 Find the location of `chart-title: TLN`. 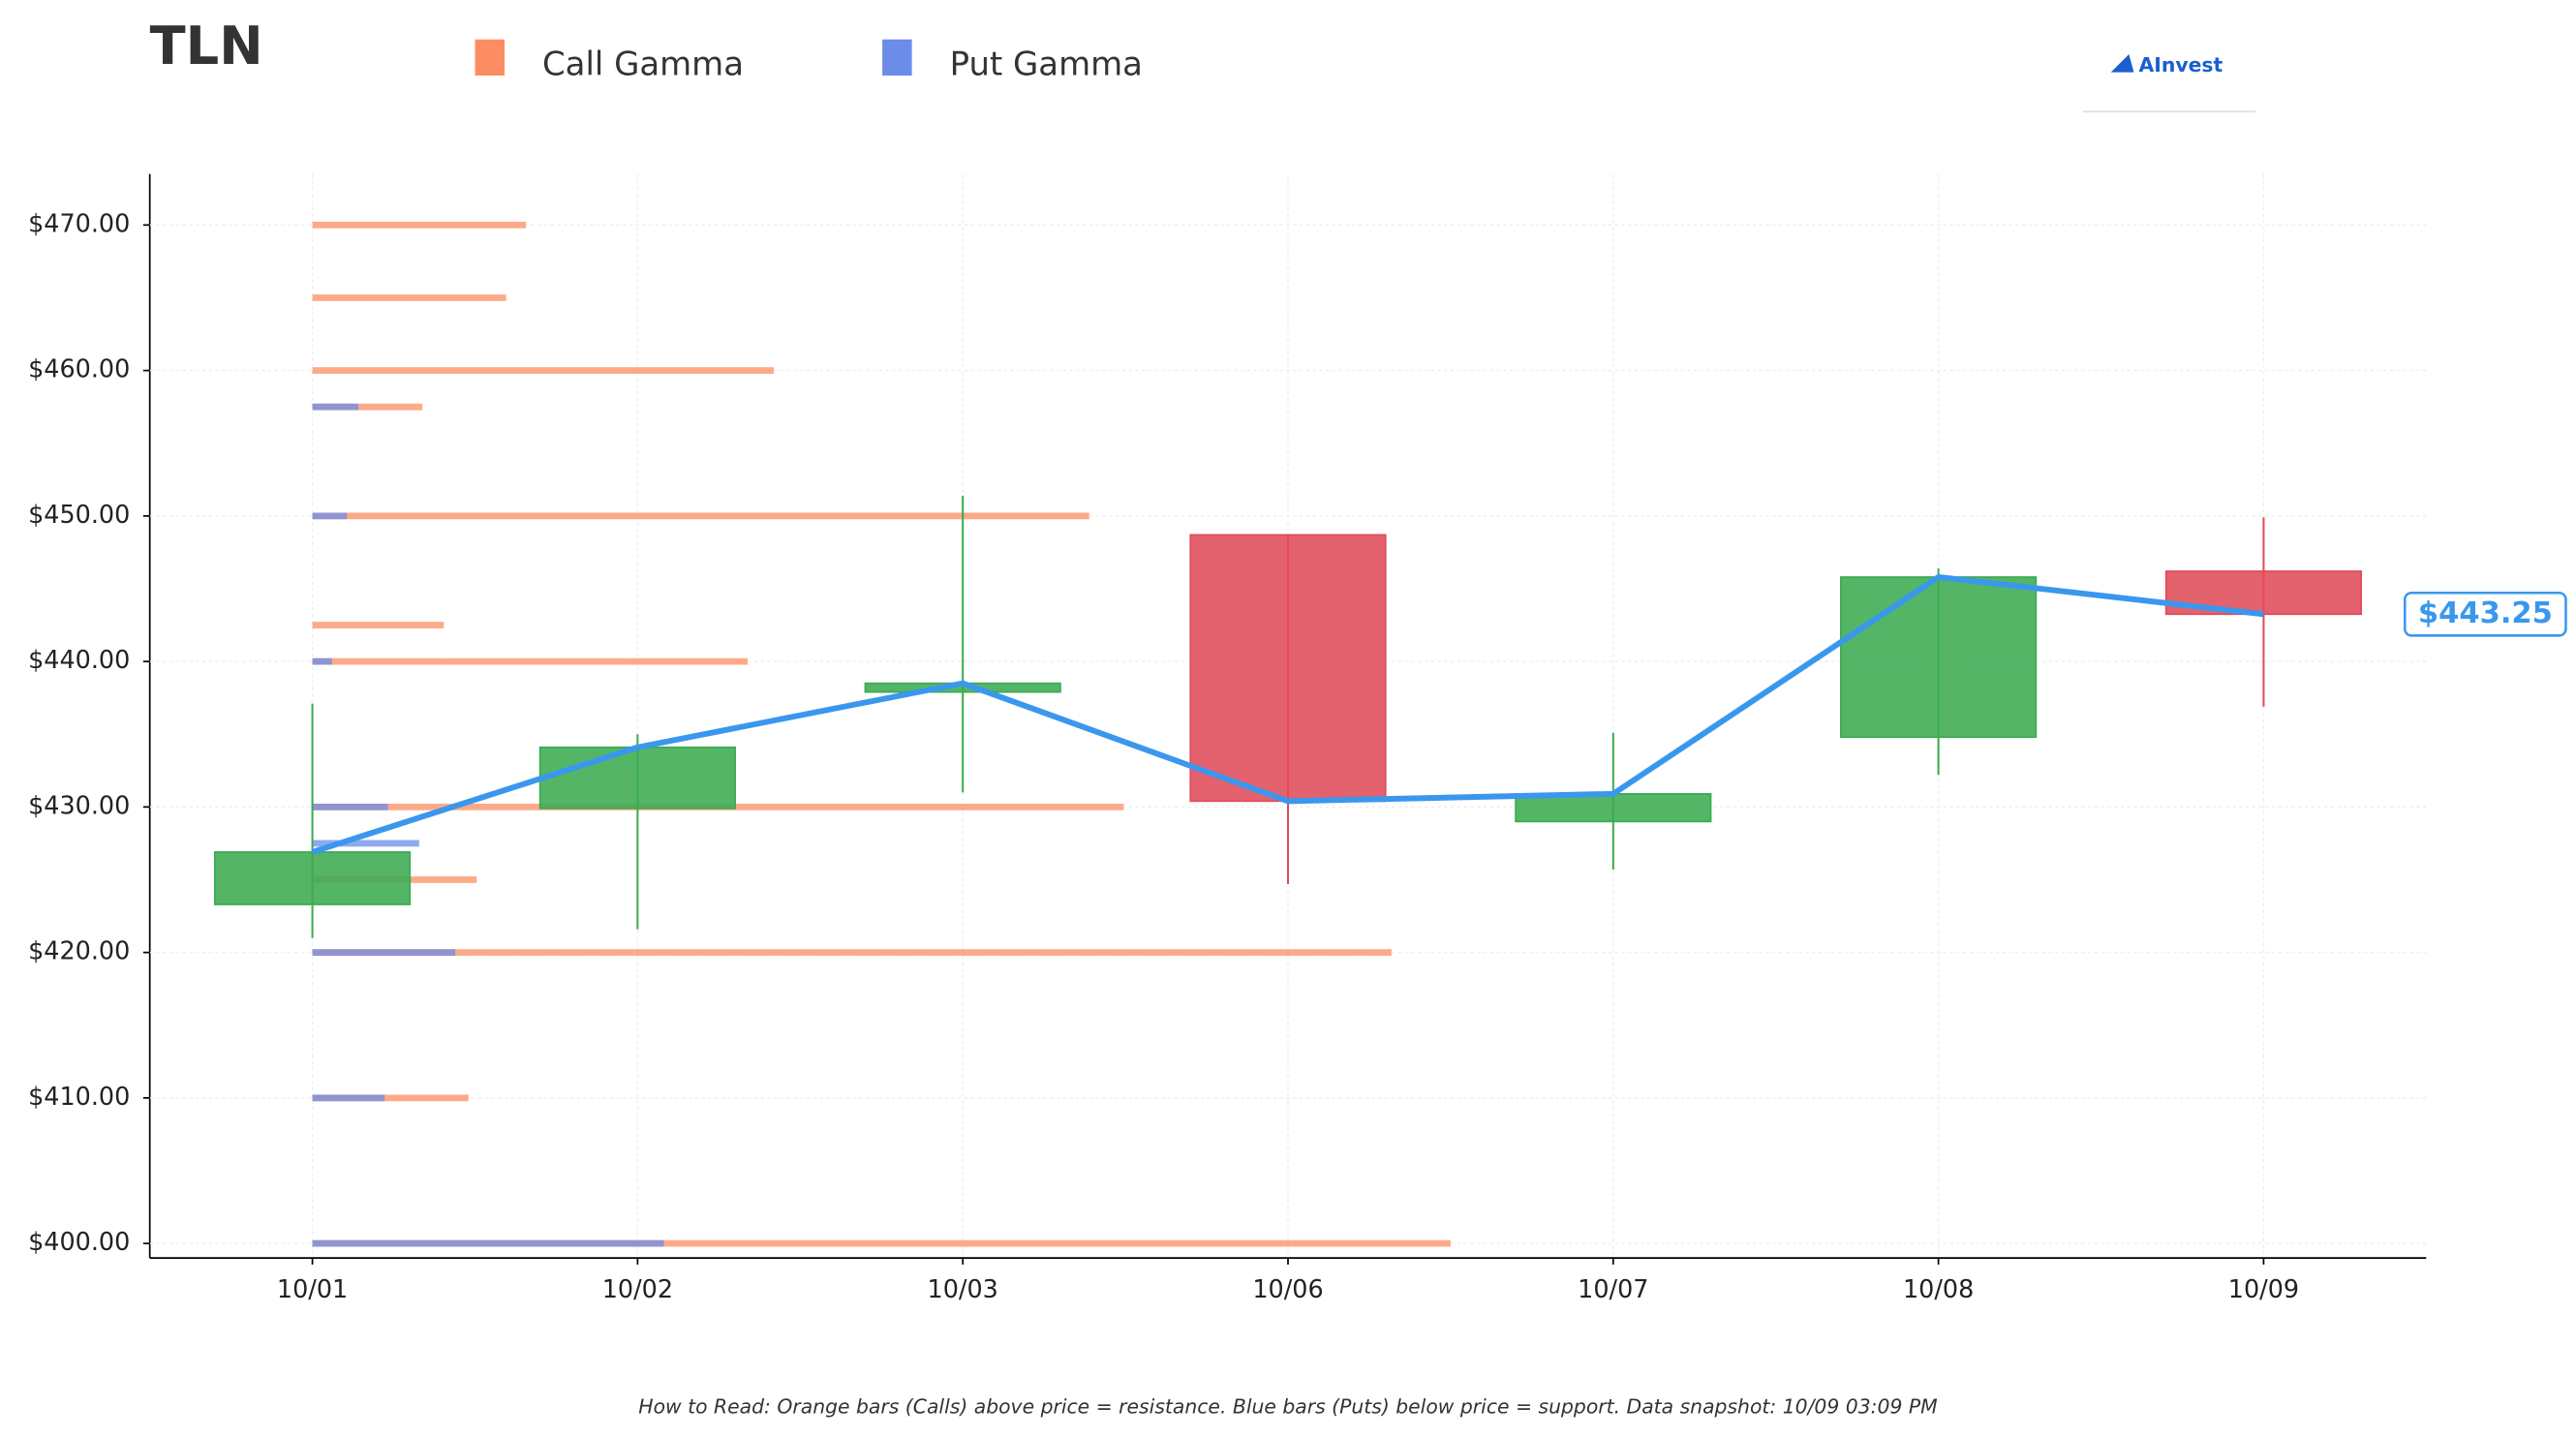

chart-title: TLN is located at coordinates (206, 46).